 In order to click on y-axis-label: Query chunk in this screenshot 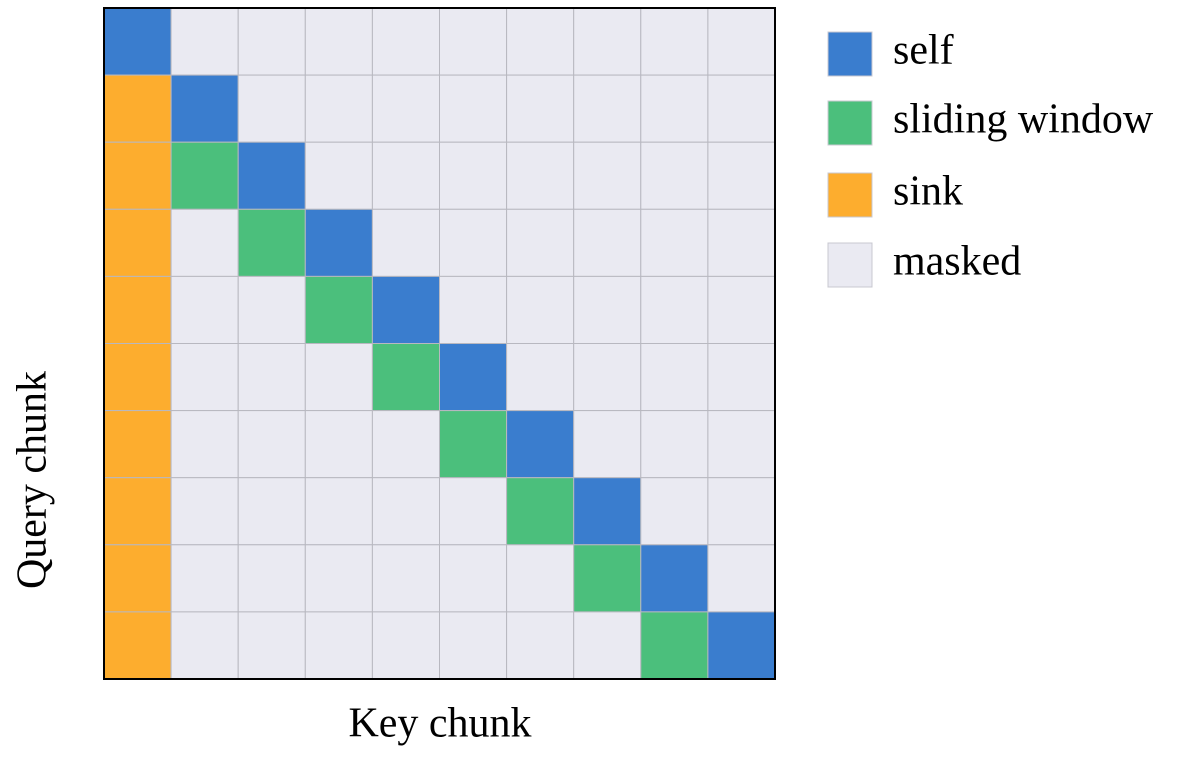, I will do `click(33, 480)`.